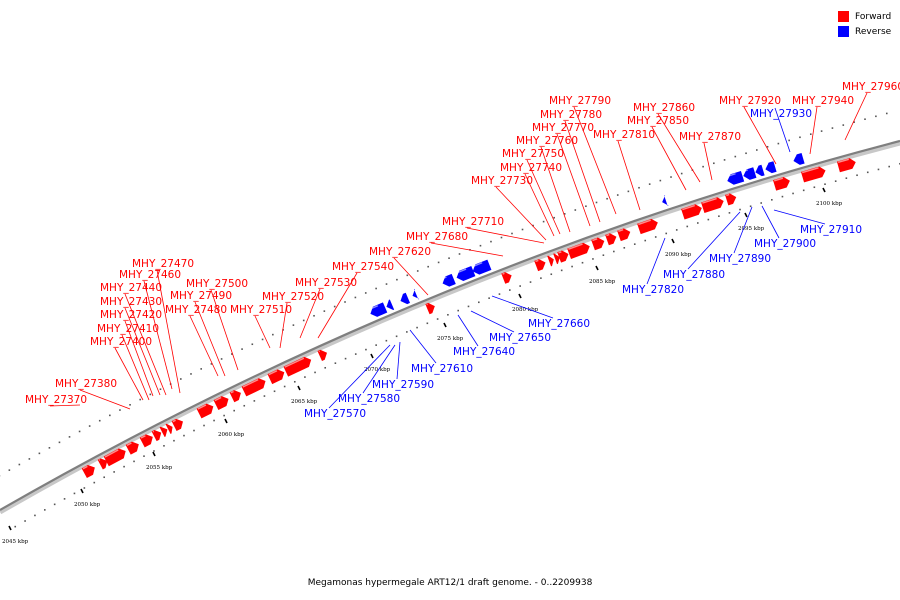 The height and width of the screenshot is (600, 900). What do you see at coordinates (823, 101) in the screenshot?
I see `gene-label: MHY_27940` at bounding box center [823, 101].